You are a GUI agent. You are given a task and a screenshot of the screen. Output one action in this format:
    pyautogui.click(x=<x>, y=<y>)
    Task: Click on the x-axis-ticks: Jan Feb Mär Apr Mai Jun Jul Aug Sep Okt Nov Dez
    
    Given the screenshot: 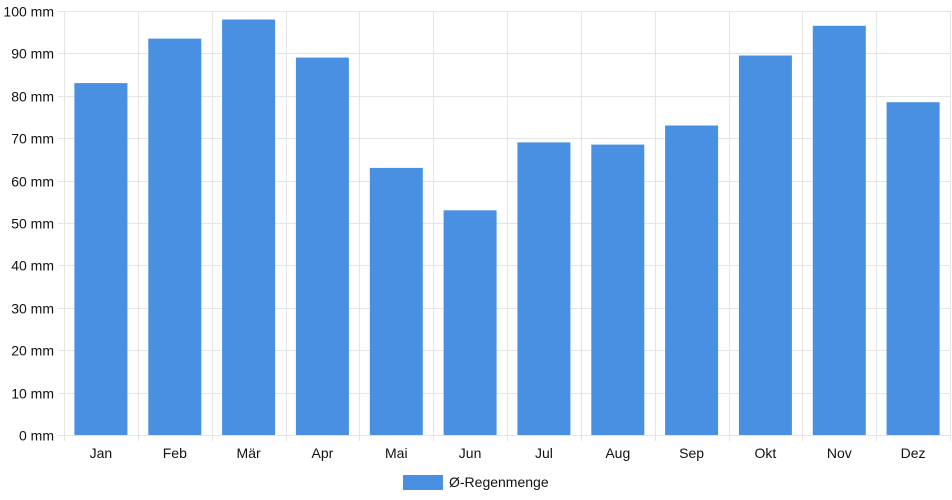 What is the action you would take?
    pyautogui.click(x=508, y=453)
    